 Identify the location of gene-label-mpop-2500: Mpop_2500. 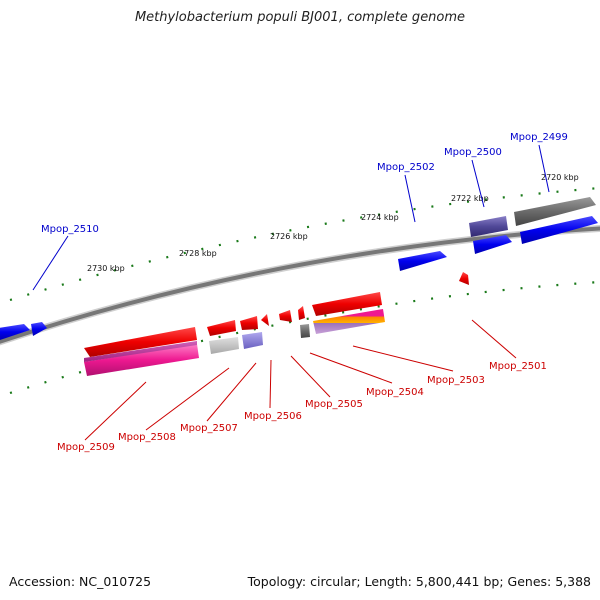
(473, 152).